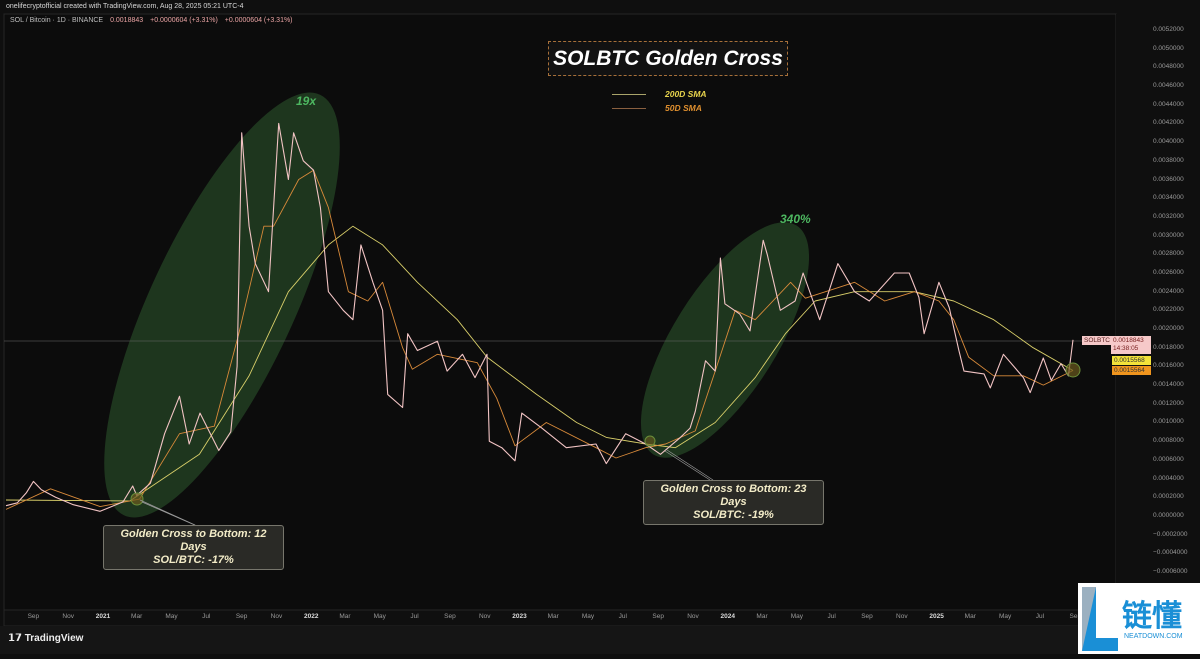  What do you see at coordinates (1131, 360) in the screenshot?
I see `sma200-price-tag: 0.0015568` at bounding box center [1131, 360].